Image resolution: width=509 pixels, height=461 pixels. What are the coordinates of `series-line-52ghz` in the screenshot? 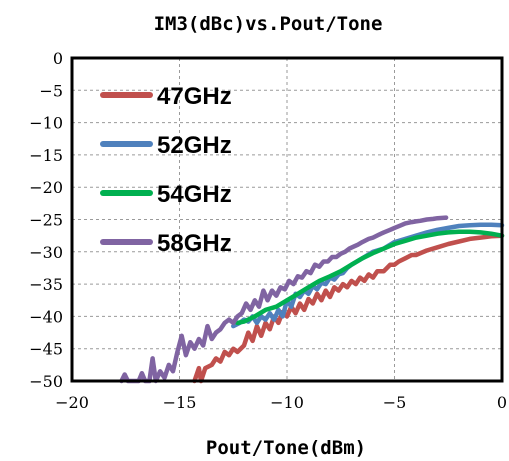 It's located at (368, 275).